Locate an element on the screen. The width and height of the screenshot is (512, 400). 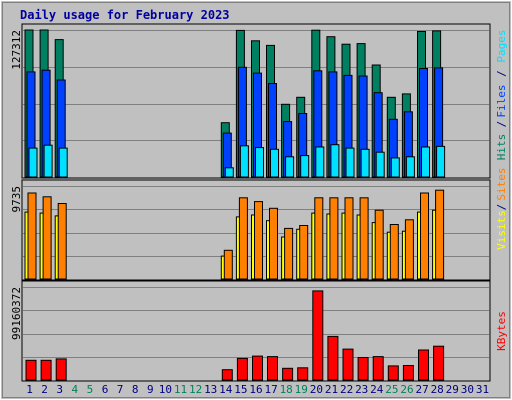
day-label-21: 21 is located at coordinates (331, 389).